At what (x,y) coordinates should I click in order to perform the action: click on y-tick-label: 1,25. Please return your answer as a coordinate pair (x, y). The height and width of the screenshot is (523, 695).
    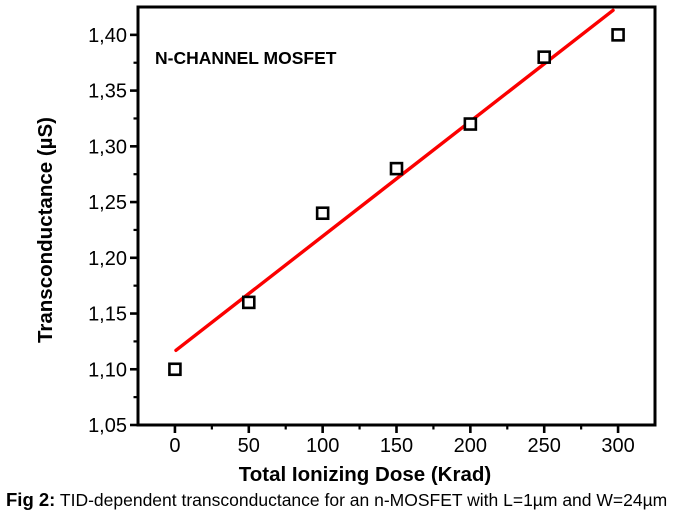
    Looking at the image, I should click on (107, 203).